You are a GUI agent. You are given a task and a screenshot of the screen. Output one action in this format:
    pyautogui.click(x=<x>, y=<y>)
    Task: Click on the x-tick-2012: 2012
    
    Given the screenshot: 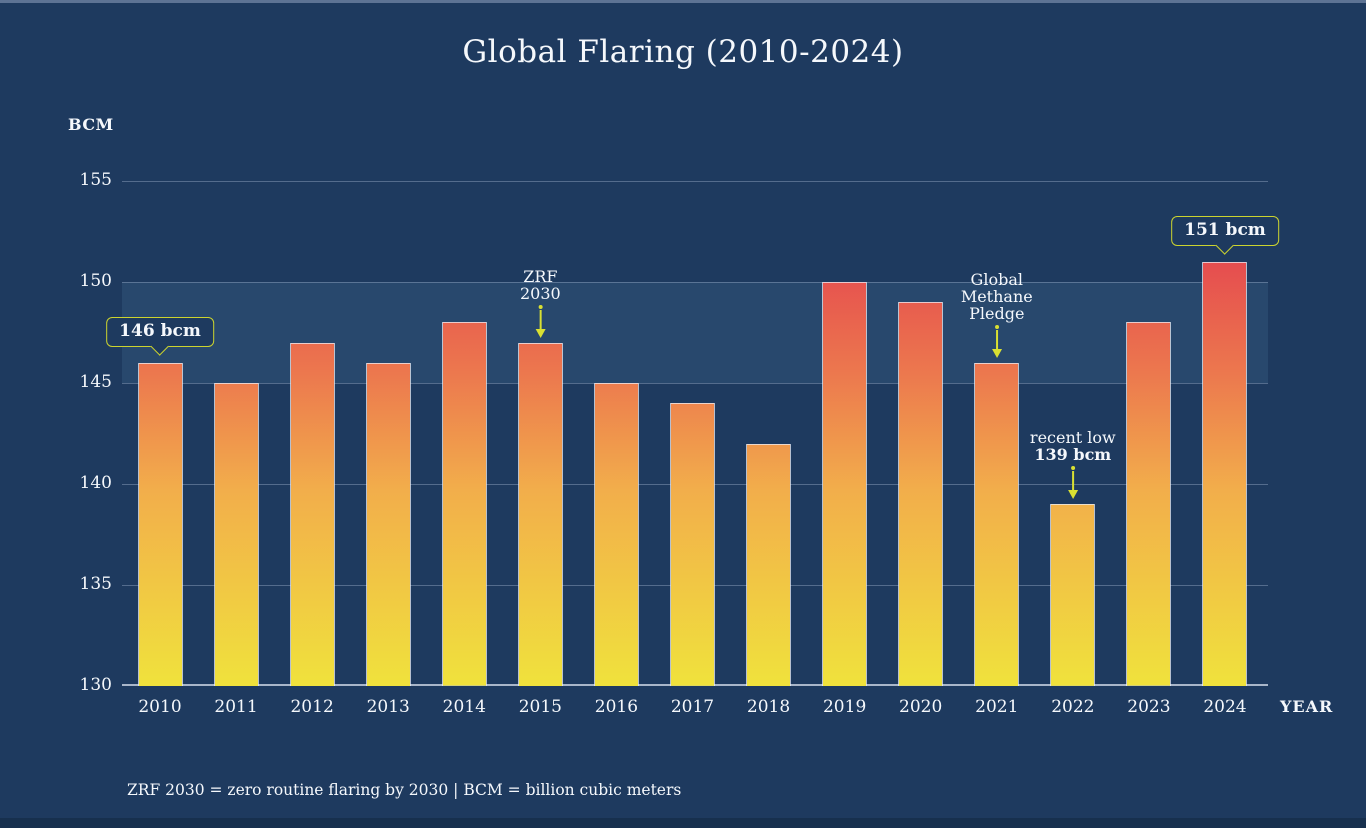 What is the action you would take?
    pyautogui.click(x=312, y=707)
    